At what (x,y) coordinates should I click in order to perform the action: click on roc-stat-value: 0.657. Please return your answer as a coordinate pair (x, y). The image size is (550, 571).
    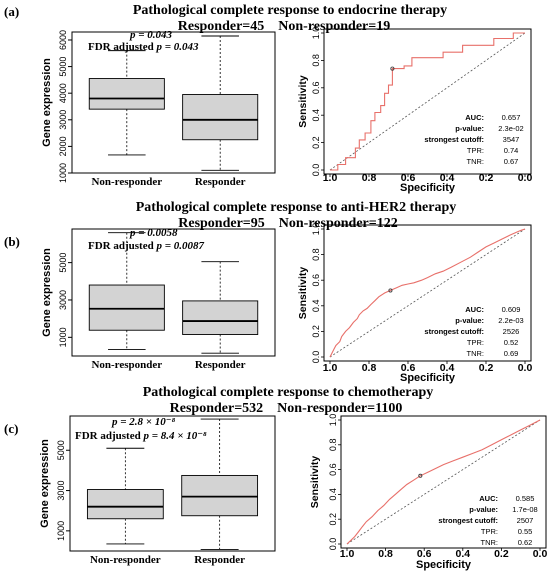
    Looking at the image, I should click on (511, 117).